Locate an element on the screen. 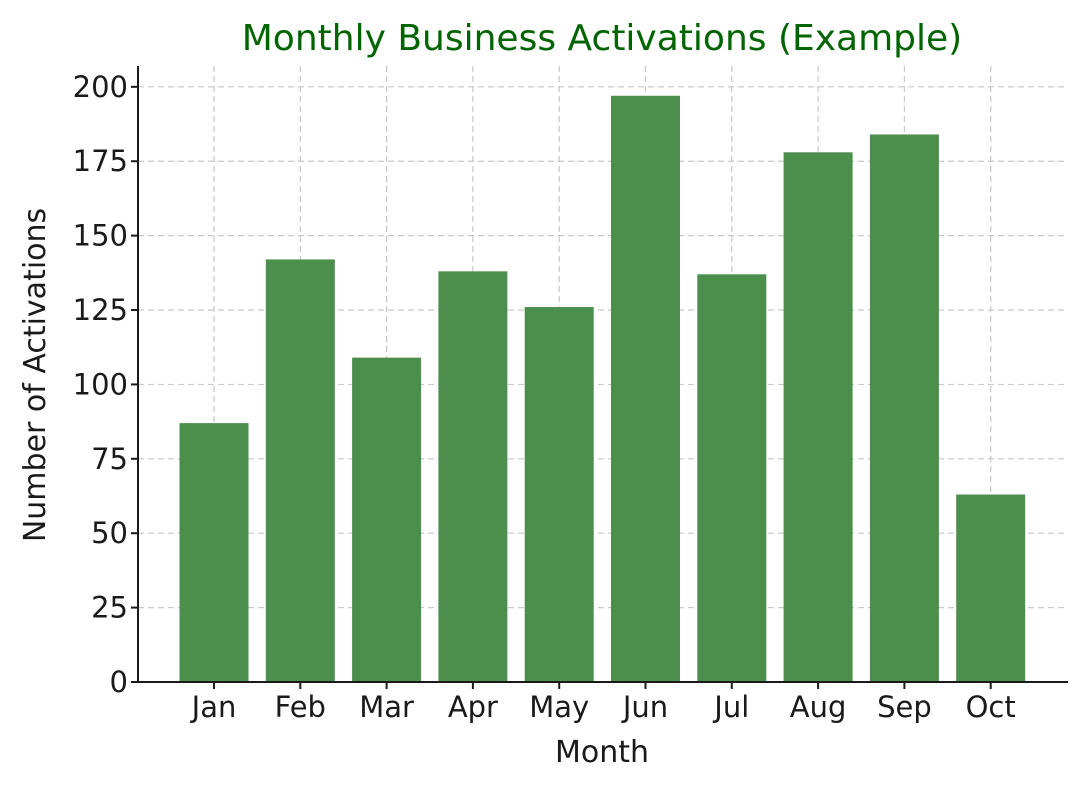  x-tick-label: Oct is located at coordinates (991, 707).